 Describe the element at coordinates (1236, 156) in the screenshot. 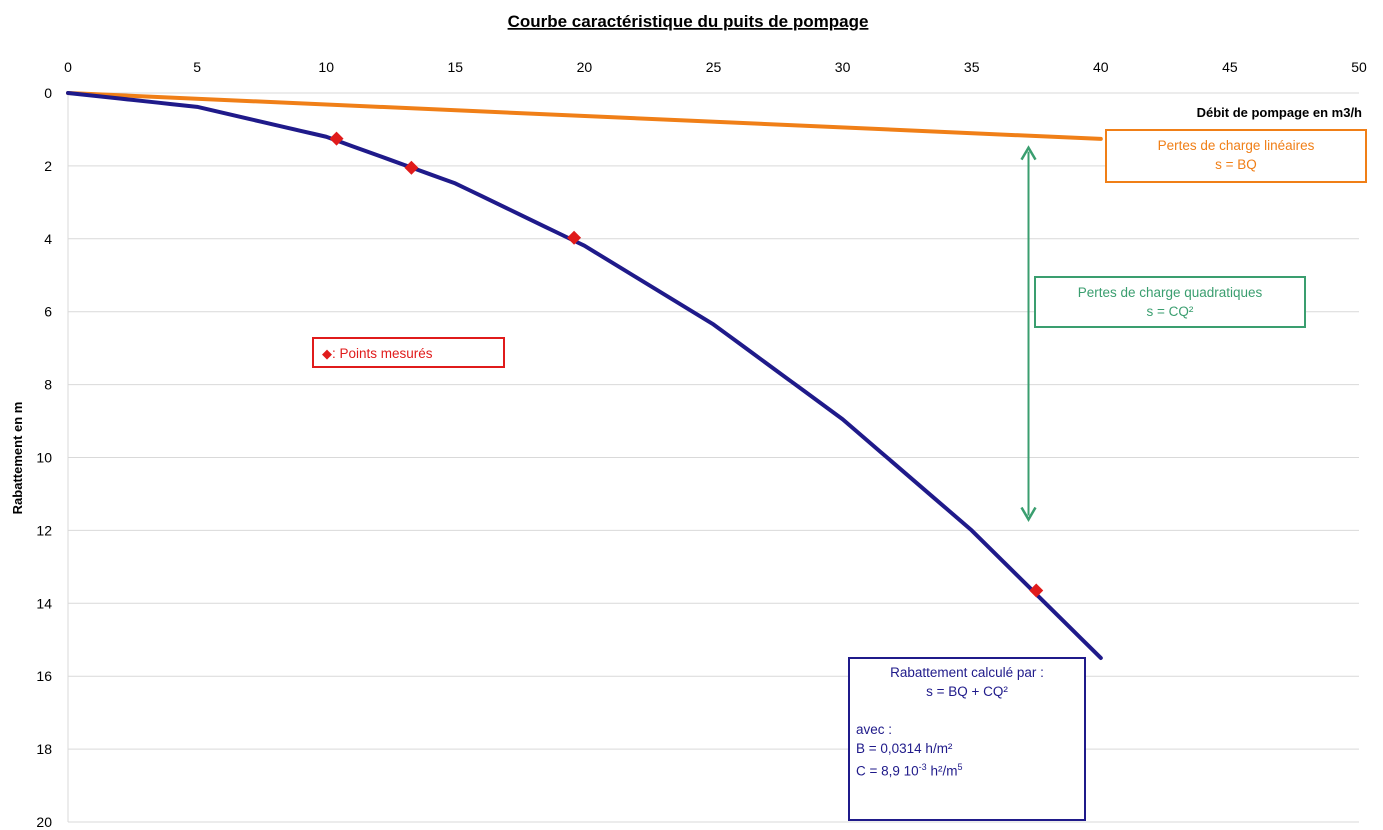

I see `linear-loss-annotation: Pertes de charge linéaires s = BQ` at that location.